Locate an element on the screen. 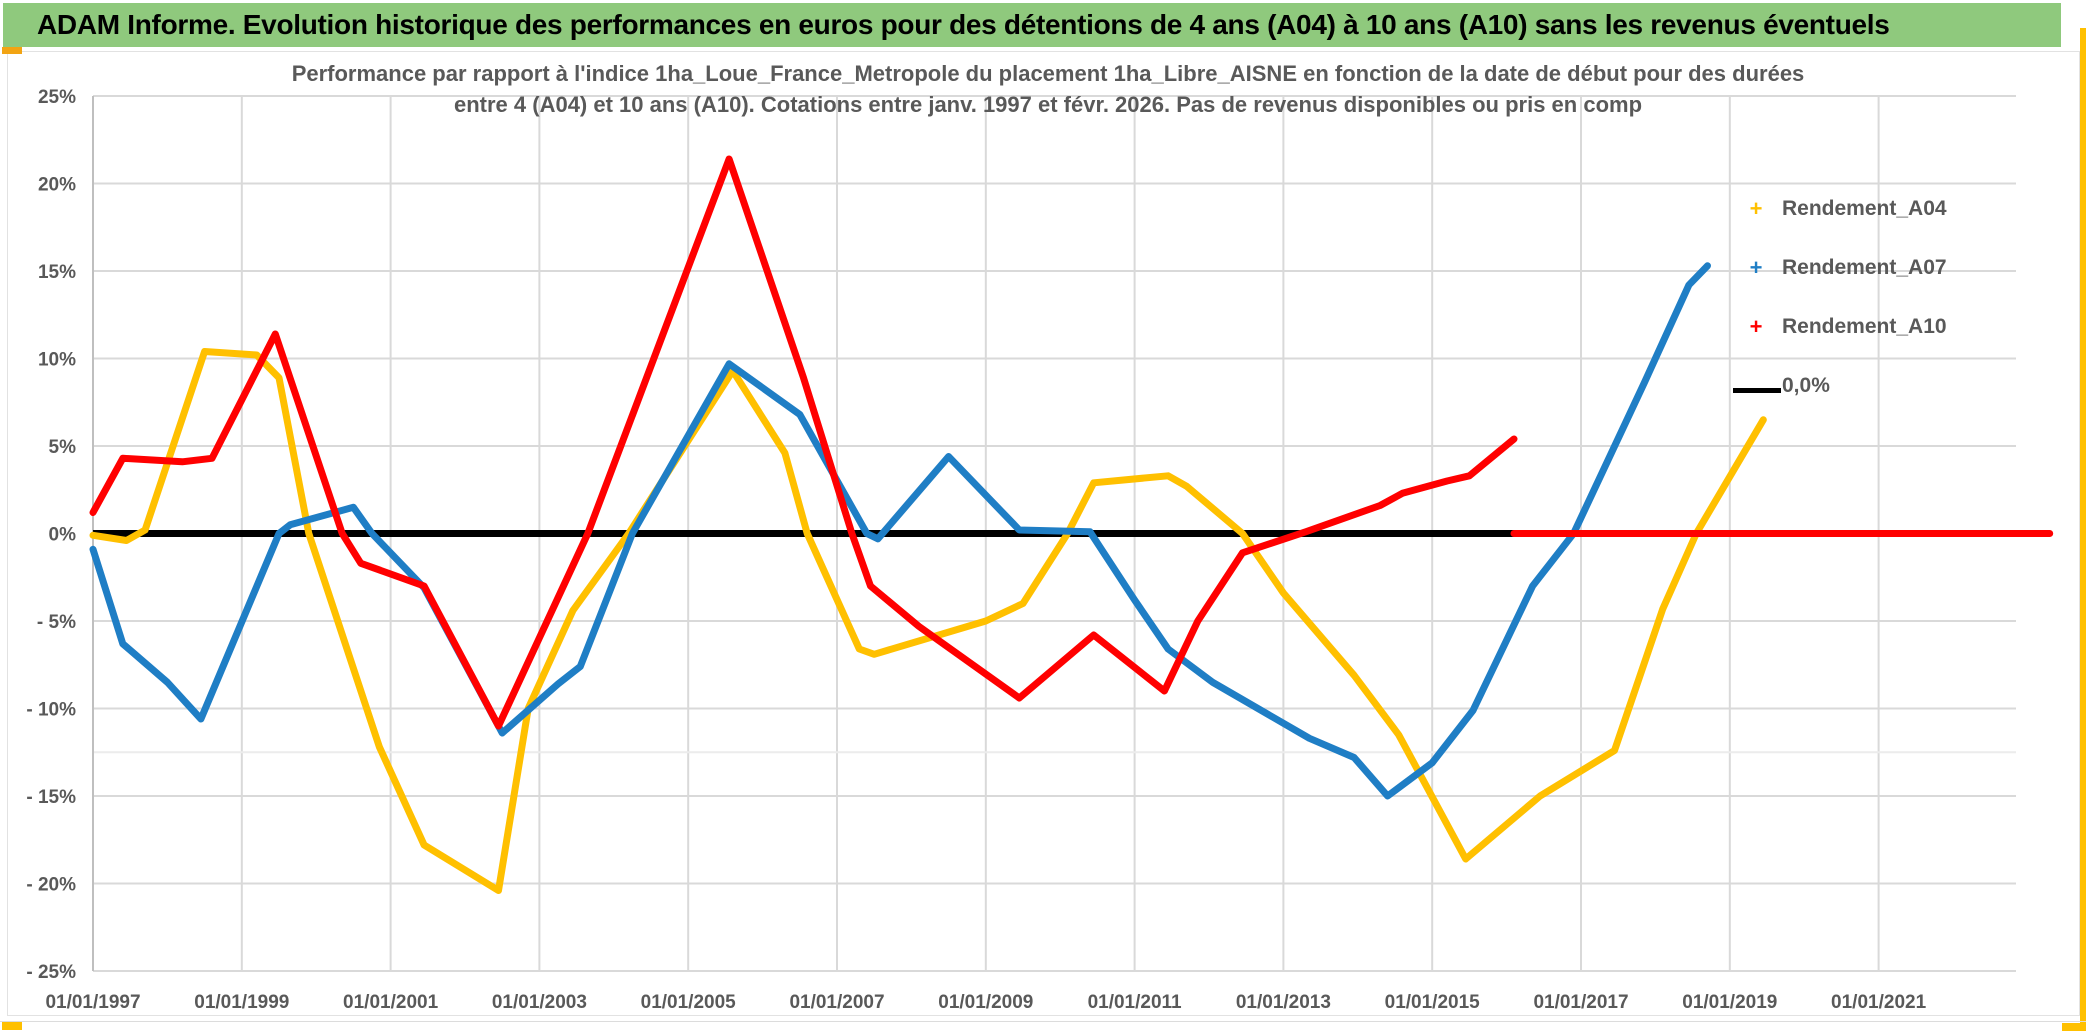  y-axis-tick-label: - 10% is located at coordinates (51, 710).